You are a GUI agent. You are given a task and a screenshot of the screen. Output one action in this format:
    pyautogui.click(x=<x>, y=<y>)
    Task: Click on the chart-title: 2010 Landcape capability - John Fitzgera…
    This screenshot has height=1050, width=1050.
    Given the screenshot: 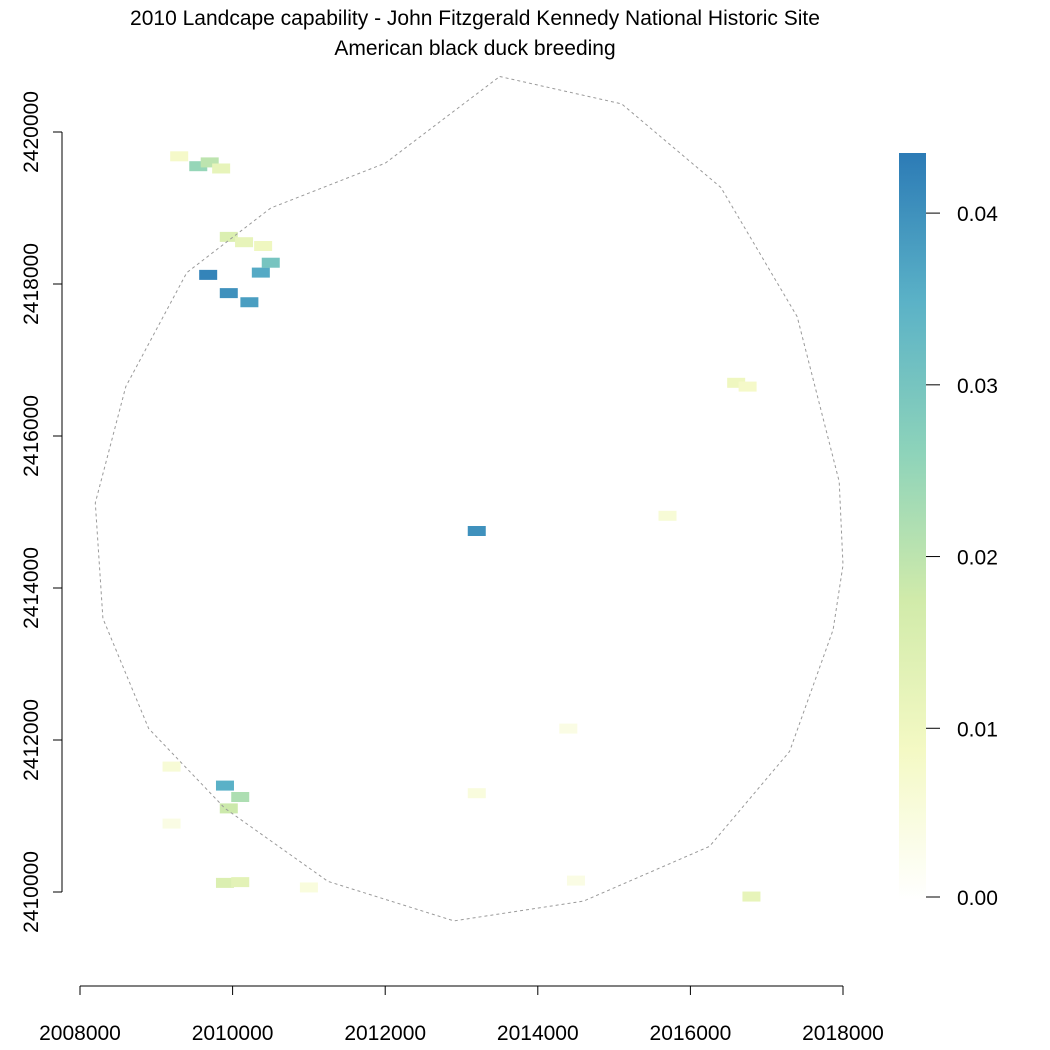 What is the action you would take?
    pyautogui.click(x=475, y=18)
    